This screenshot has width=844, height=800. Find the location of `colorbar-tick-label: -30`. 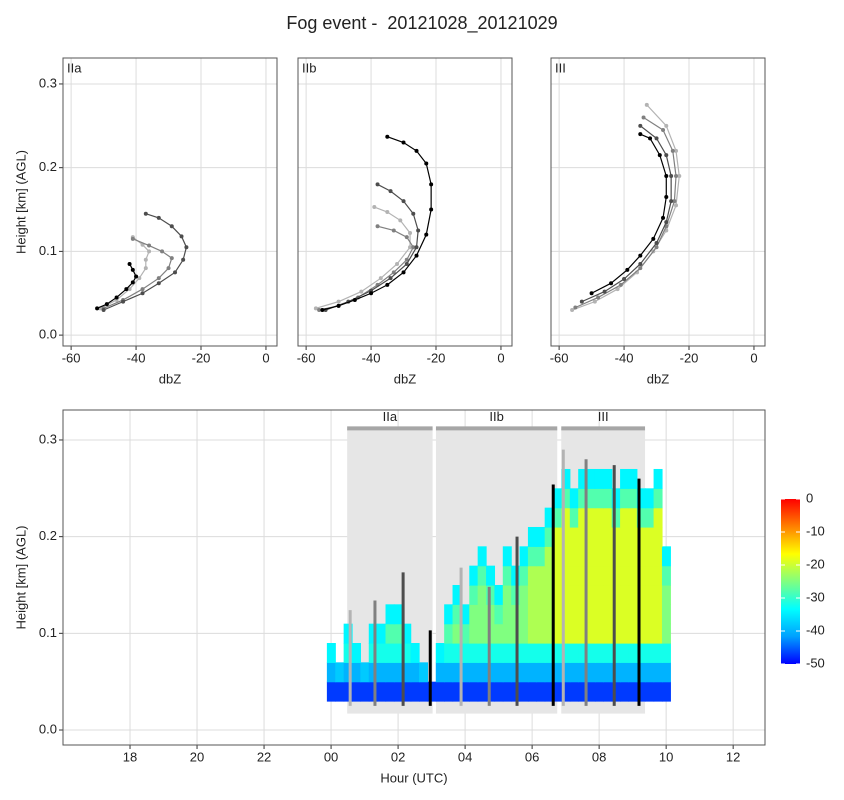

colorbar-tick-label: -30 is located at coordinates (815, 596).